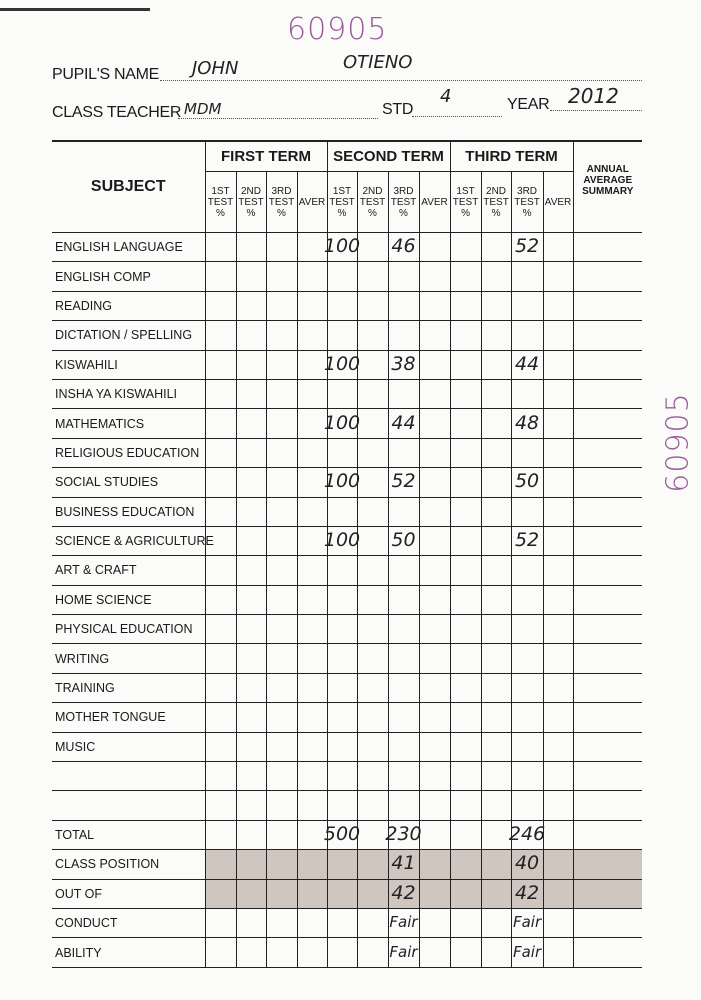 This screenshot has height=1000, width=701. I want to click on year-dotted-line, so click(596, 110).